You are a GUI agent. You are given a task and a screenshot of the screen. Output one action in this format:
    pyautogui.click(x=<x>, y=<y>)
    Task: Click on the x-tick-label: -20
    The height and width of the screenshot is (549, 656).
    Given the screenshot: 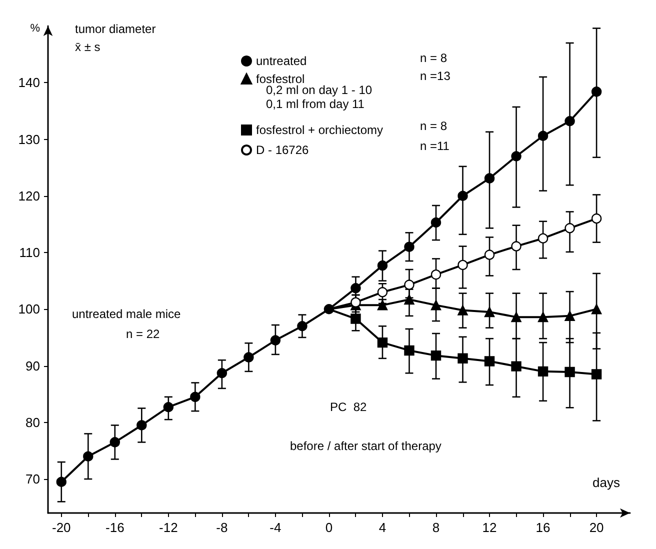 What is the action you would take?
    pyautogui.click(x=61, y=527)
    